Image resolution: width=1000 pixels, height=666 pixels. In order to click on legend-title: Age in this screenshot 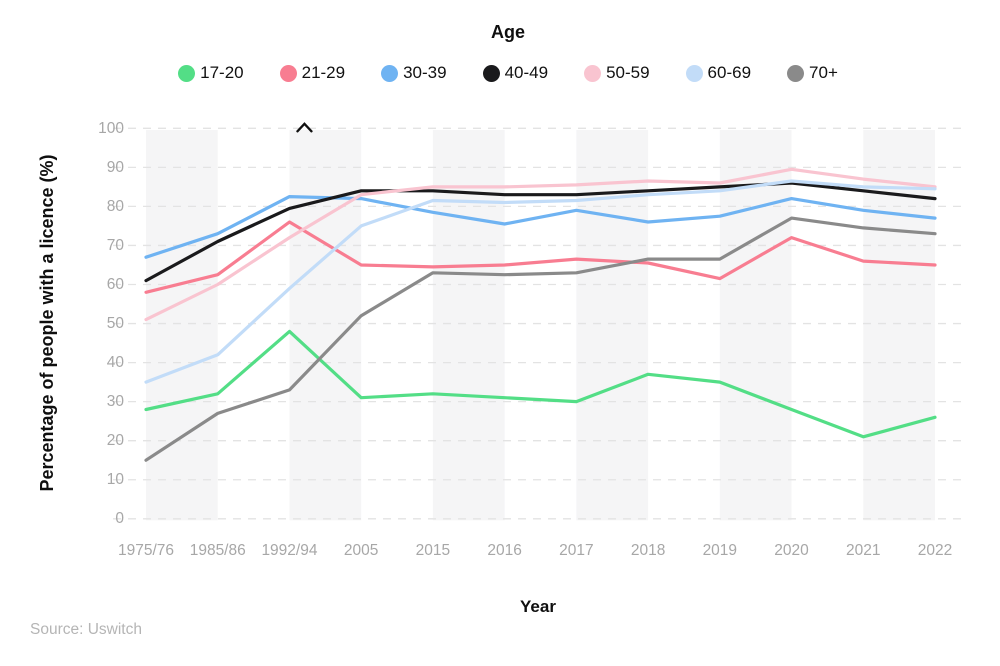, I will do `click(507, 32)`.